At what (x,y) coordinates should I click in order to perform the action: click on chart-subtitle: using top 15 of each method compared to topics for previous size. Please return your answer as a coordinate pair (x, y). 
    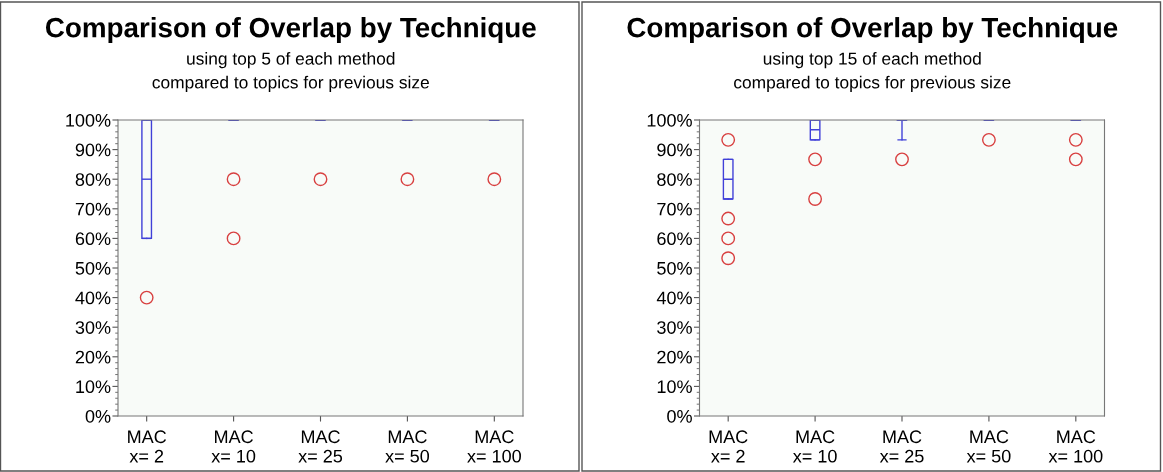
    Looking at the image, I should click on (872, 72).